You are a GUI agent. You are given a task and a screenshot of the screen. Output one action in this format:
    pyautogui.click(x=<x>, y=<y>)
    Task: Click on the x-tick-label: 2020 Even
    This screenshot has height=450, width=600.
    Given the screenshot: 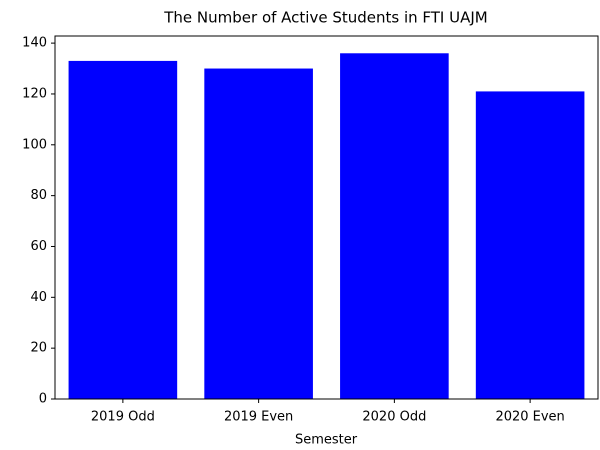 What is the action you would take?
    pyautogui.click(x=529, y=417)
    